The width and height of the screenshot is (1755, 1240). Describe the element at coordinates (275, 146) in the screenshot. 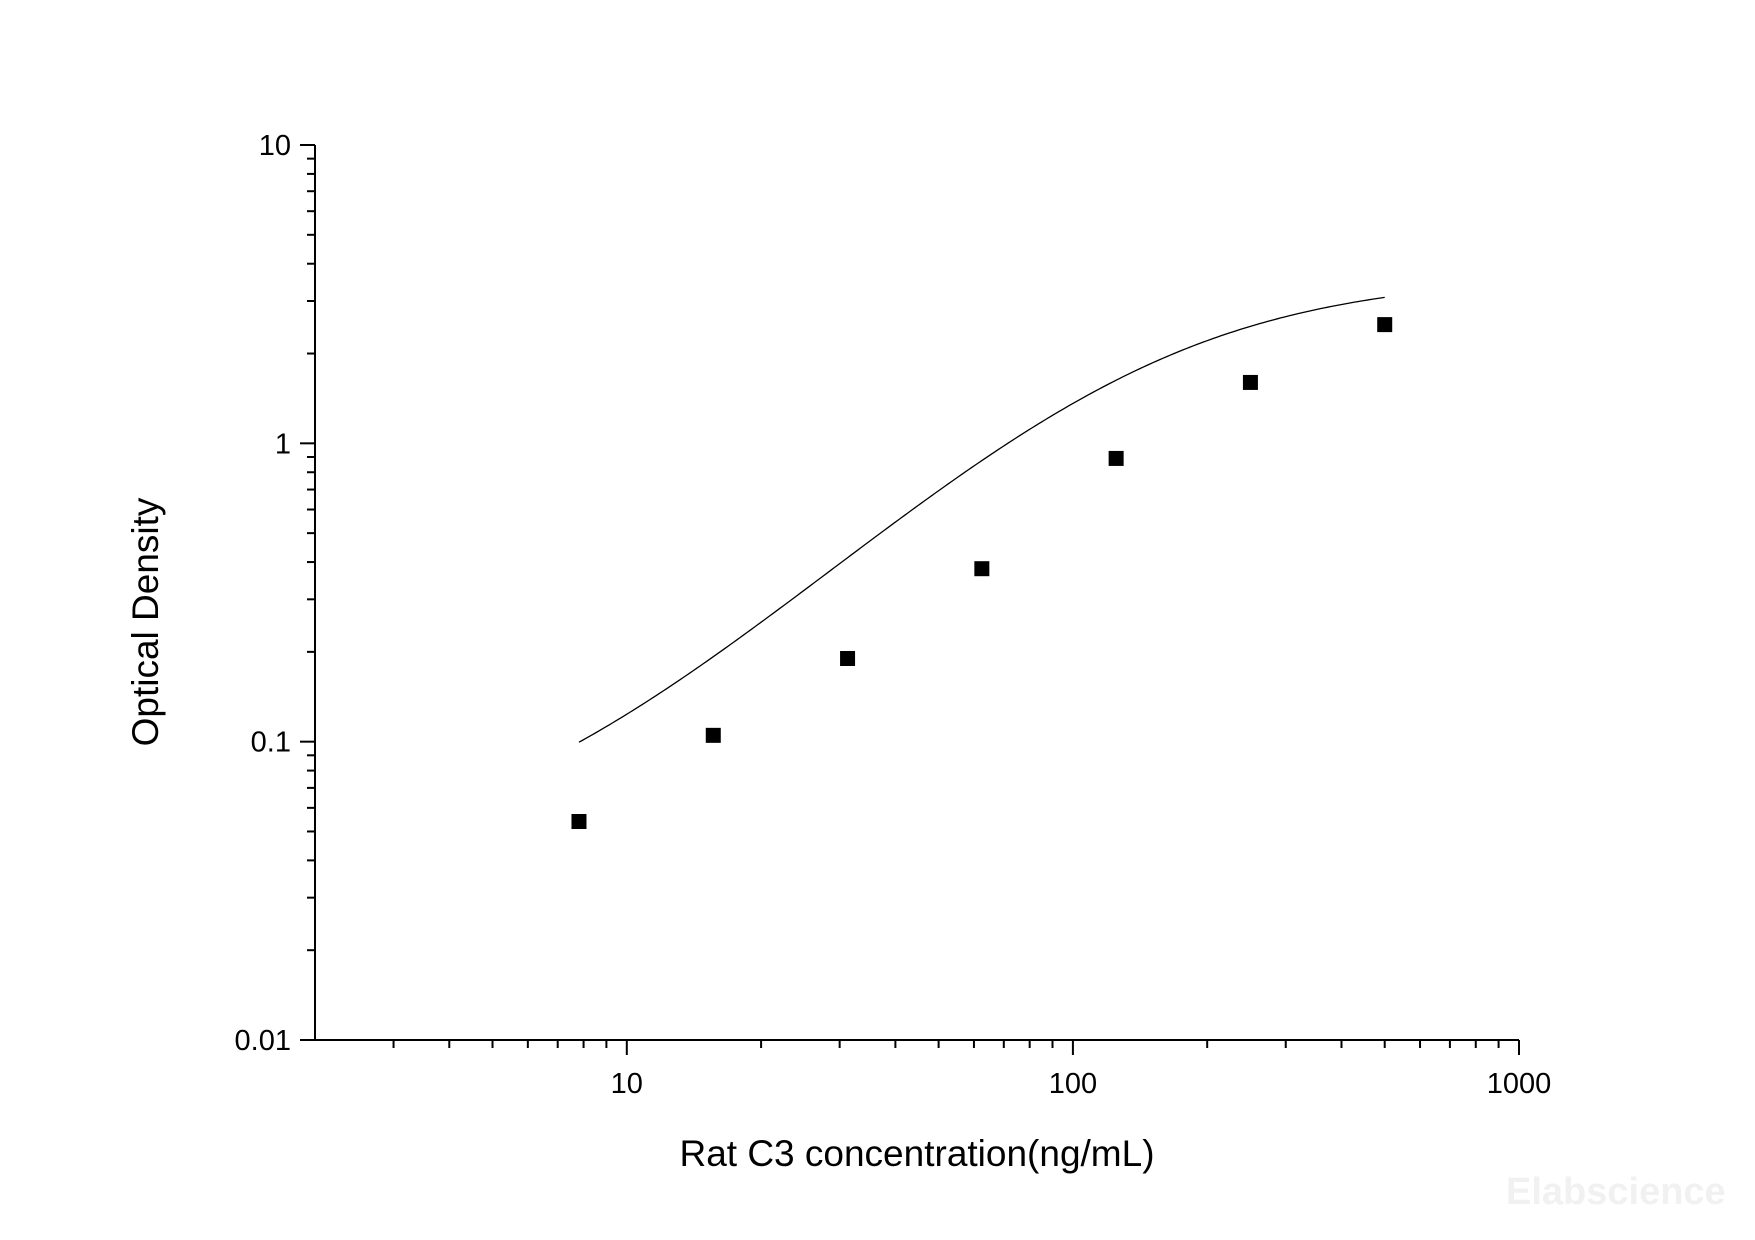

I see `y-tick-label: 10` at that location.